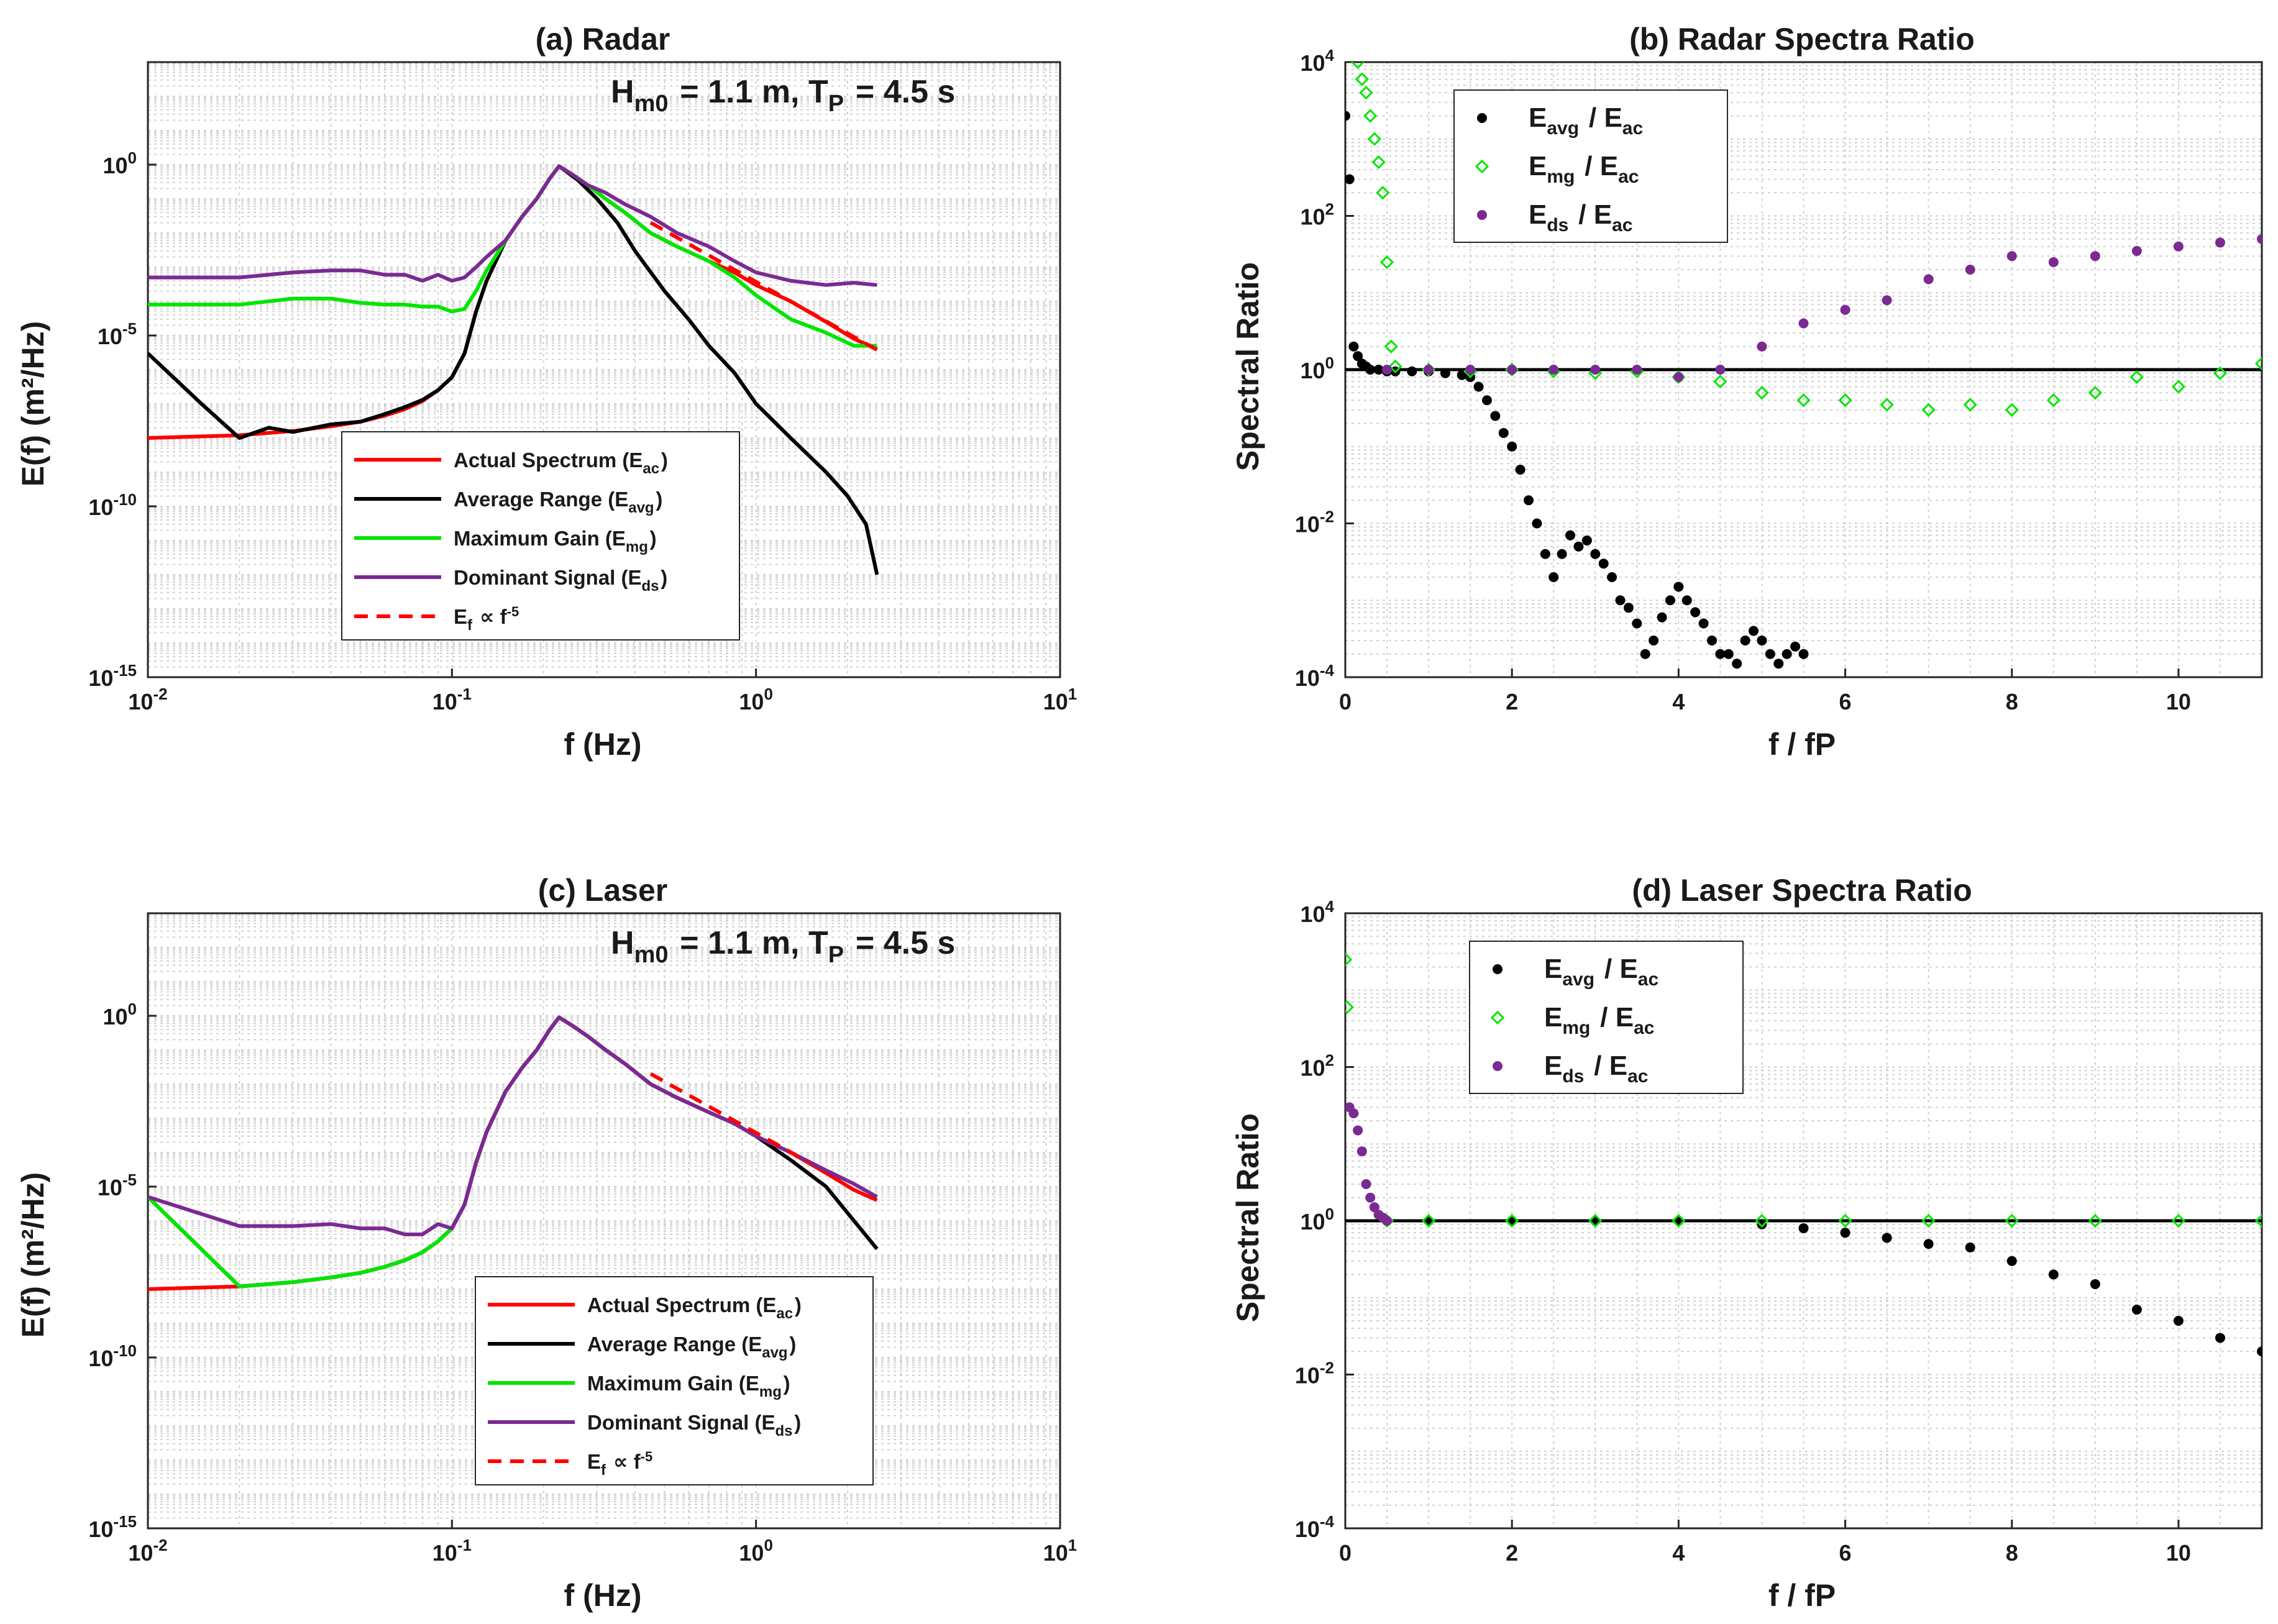 The height and width of the screenshot is (1624, 2278). What do you see at coordinates (555, 541) in the screenshot?
I see `legend-label: Maximum Gain (Emg )` at bounding box center [555, 541].